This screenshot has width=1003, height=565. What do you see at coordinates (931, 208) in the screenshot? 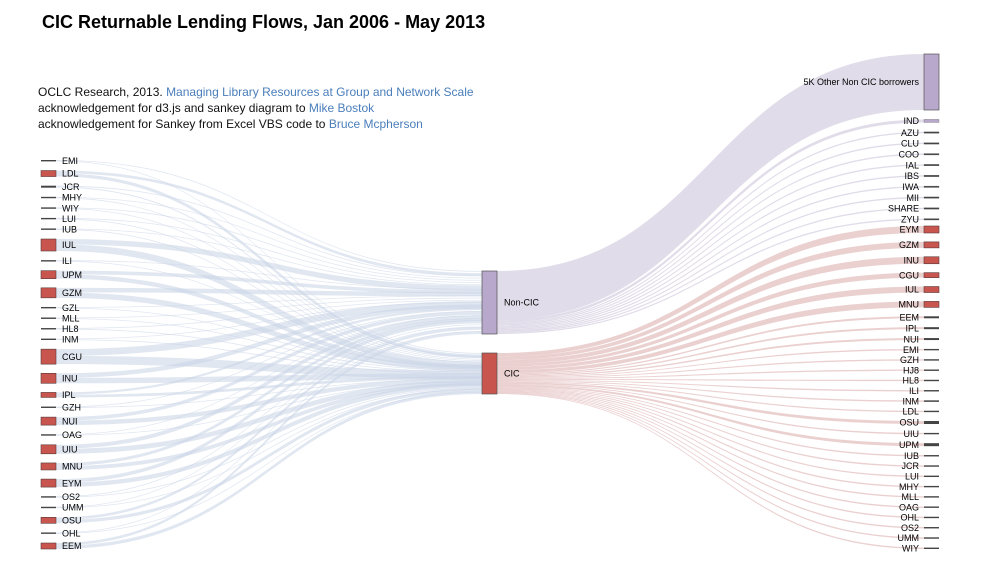
I see `target-node-share` at bounding box center [931, 208].